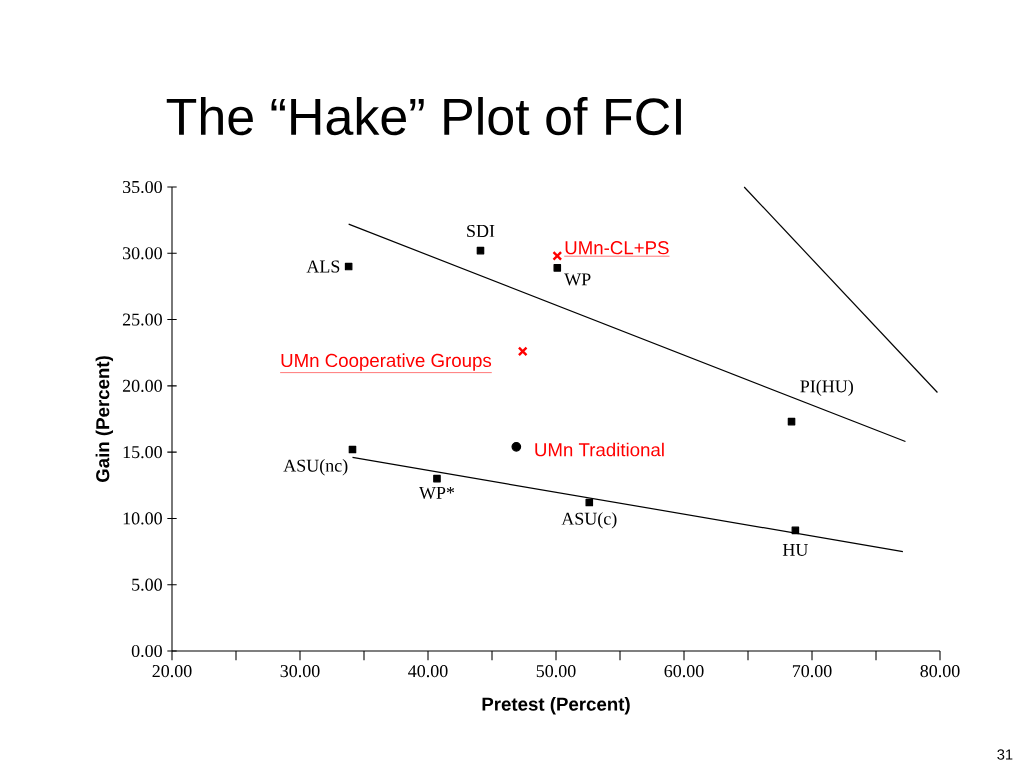 The image size is (1024, 768). I want to click on annotation: SDI, so click(481, 231).